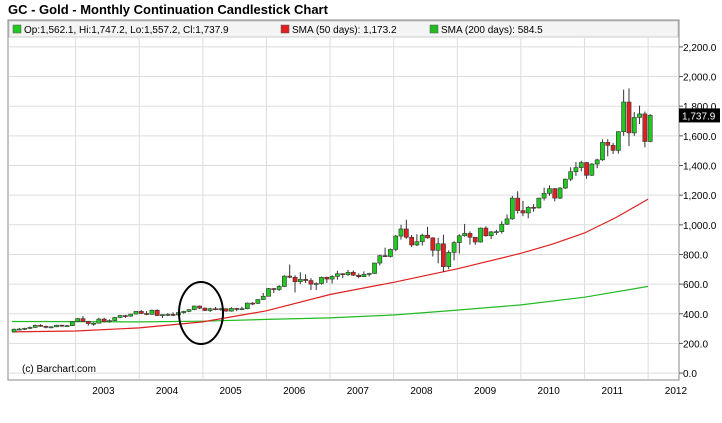  Describe the element at coordinates (285, 29) in the screenshot. I see `legend-sma50-swatch` at that location.